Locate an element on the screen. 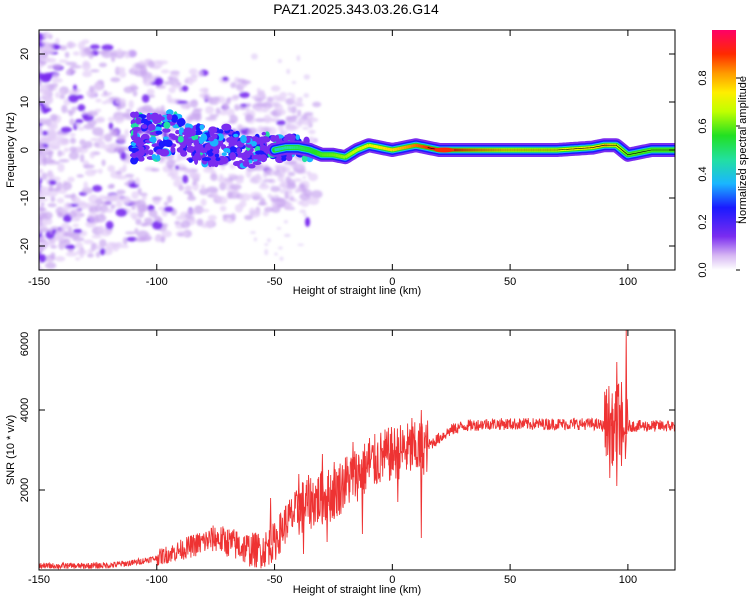 The image size is (750, 600). y-tick-label: 10 is located at coordinates (25, 102).